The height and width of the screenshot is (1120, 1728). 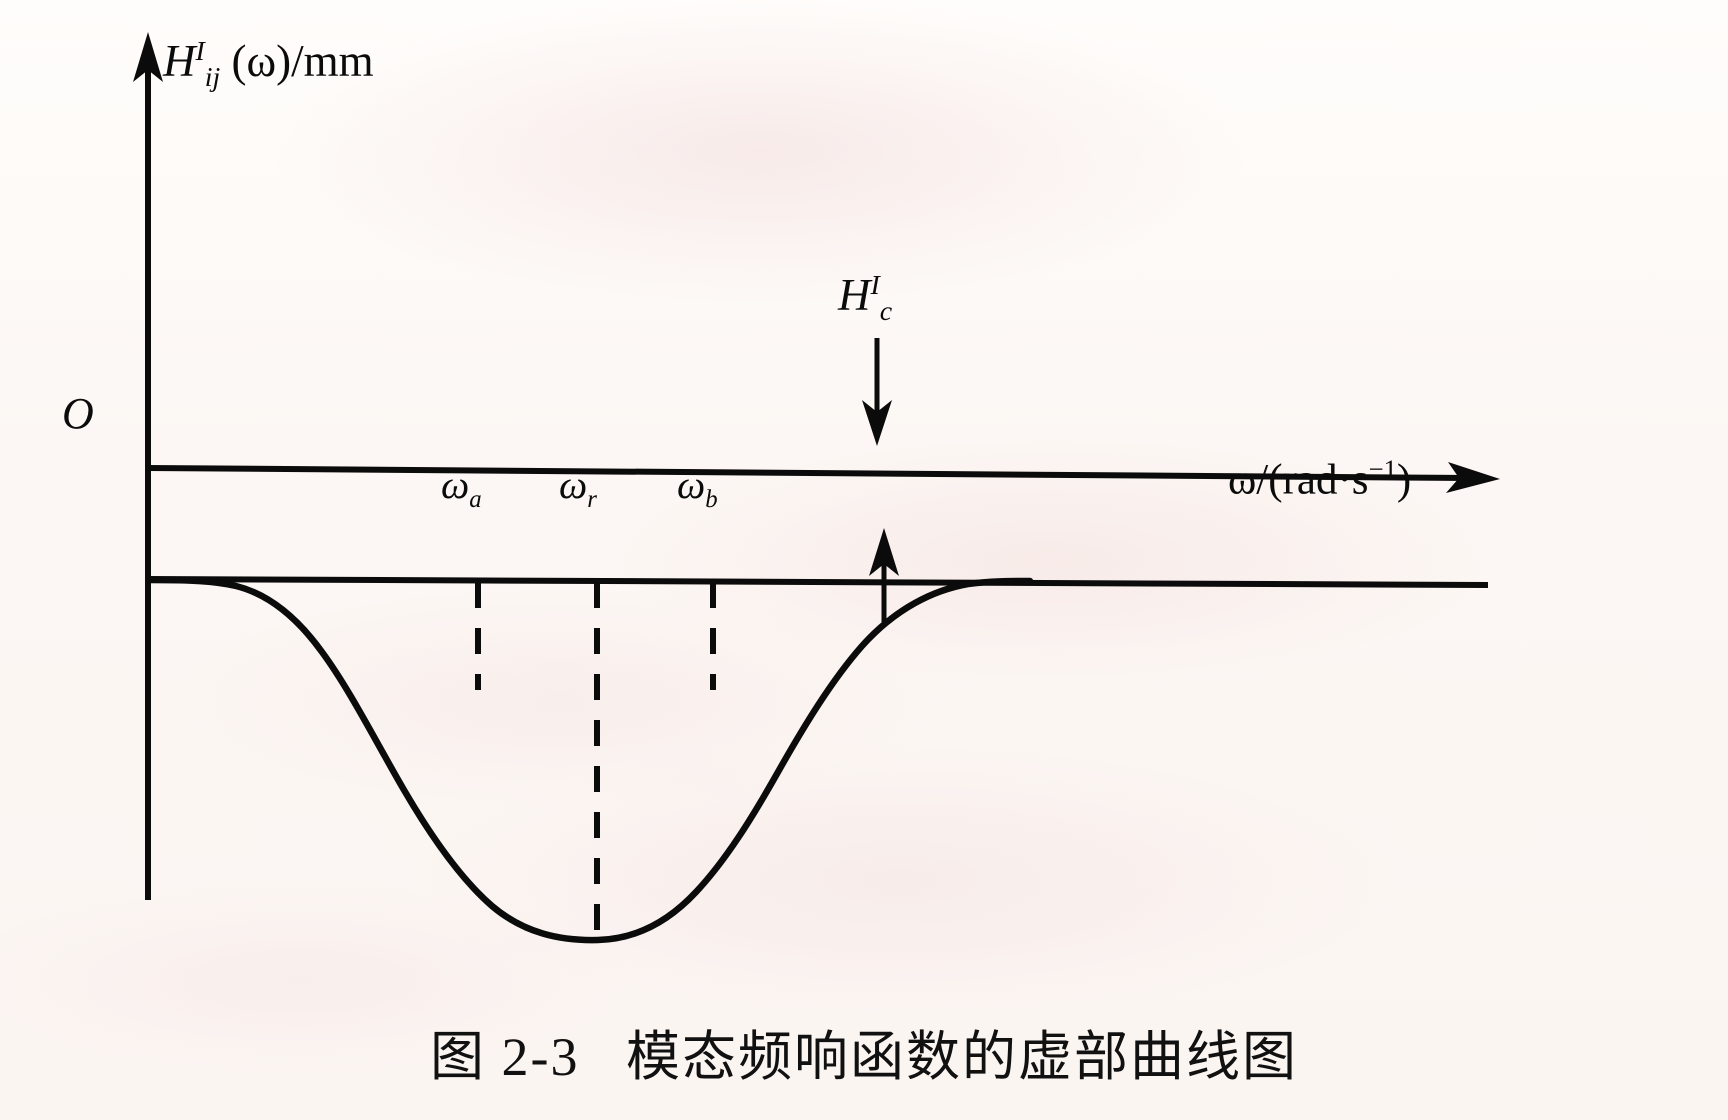 I want to click on omega-b-main: ω, so click(x=691, y=484).